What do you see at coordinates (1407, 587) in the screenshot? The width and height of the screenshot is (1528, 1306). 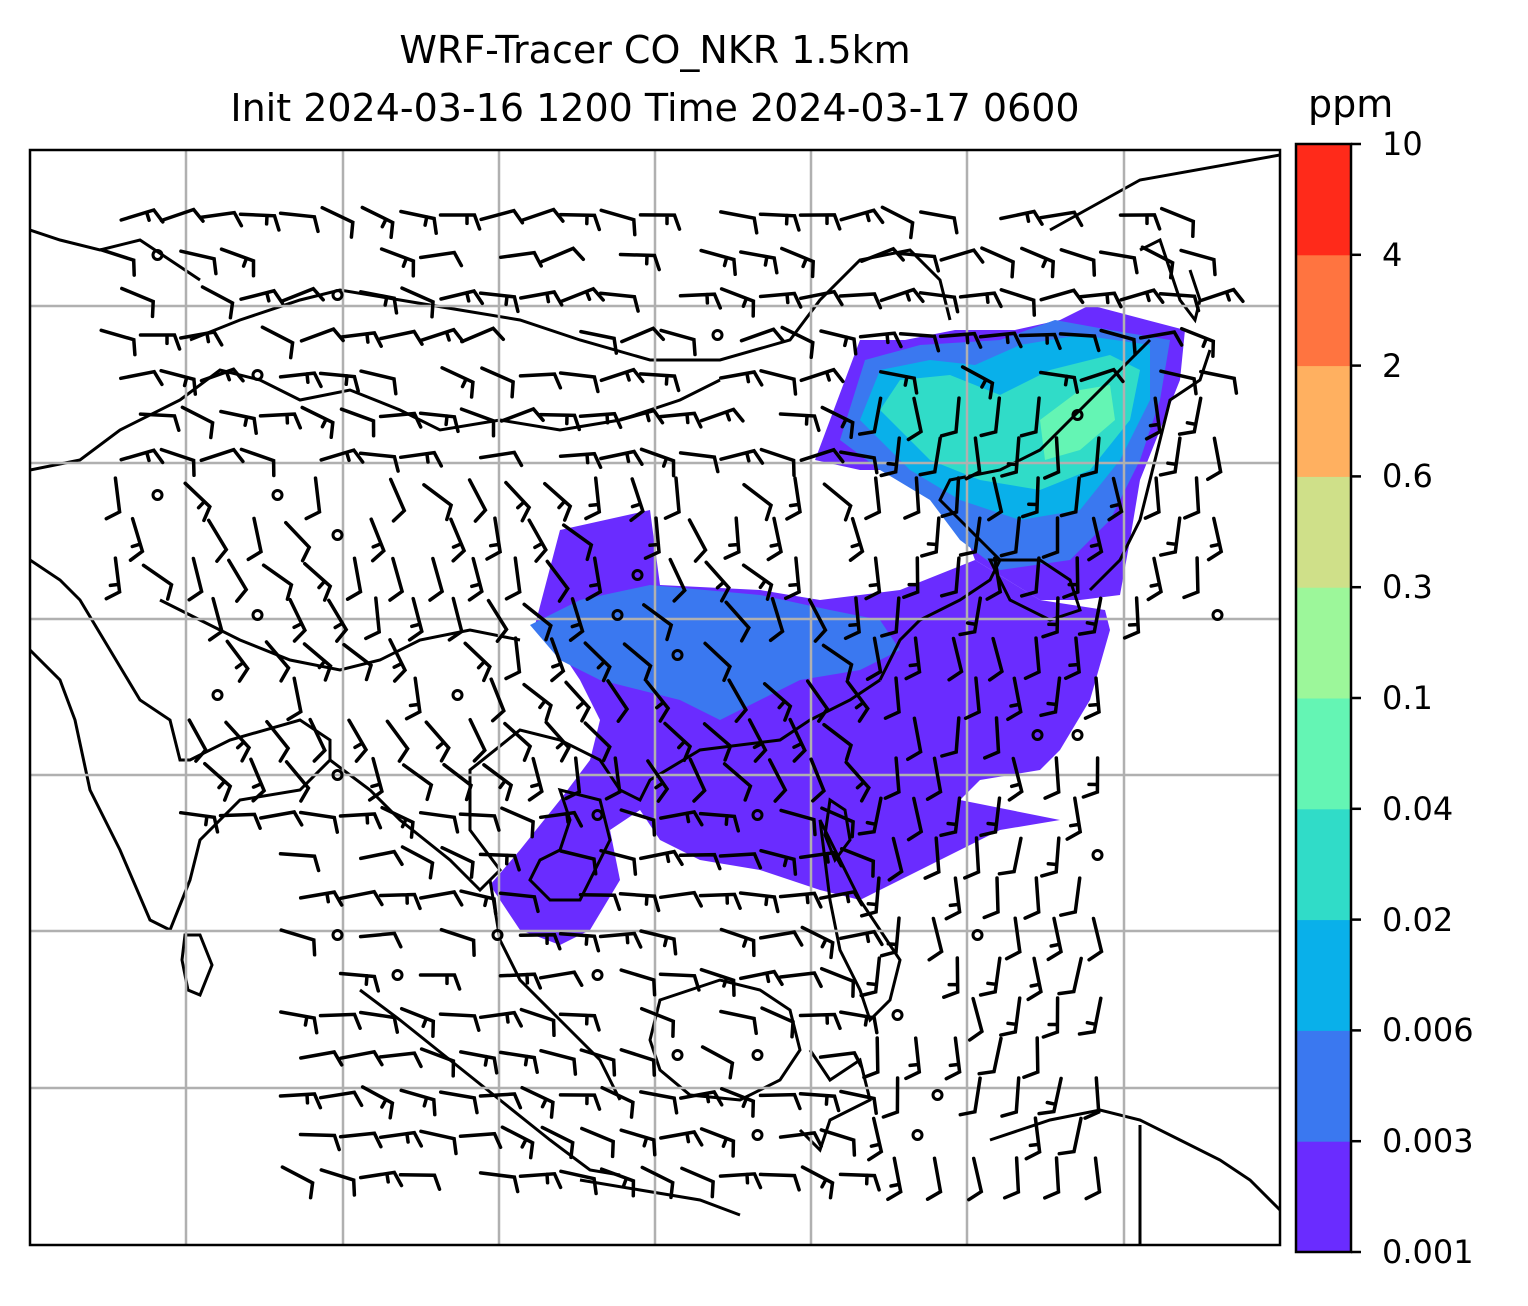 I see `colorbar-tick-label: 0.3` at bounding box center [1407, 587].